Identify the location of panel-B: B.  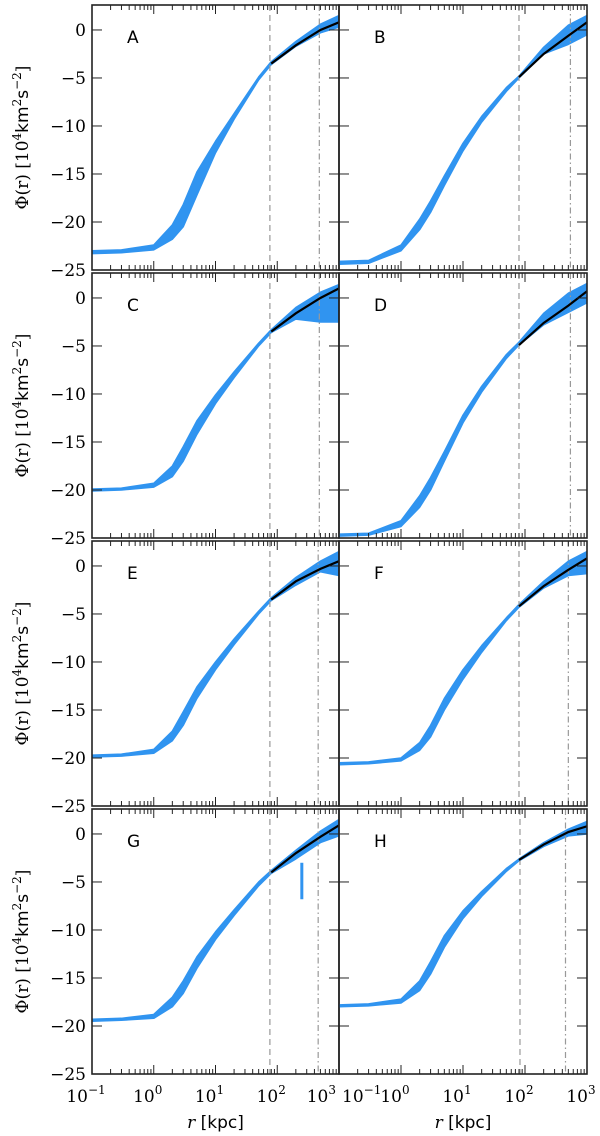
(463, 137).